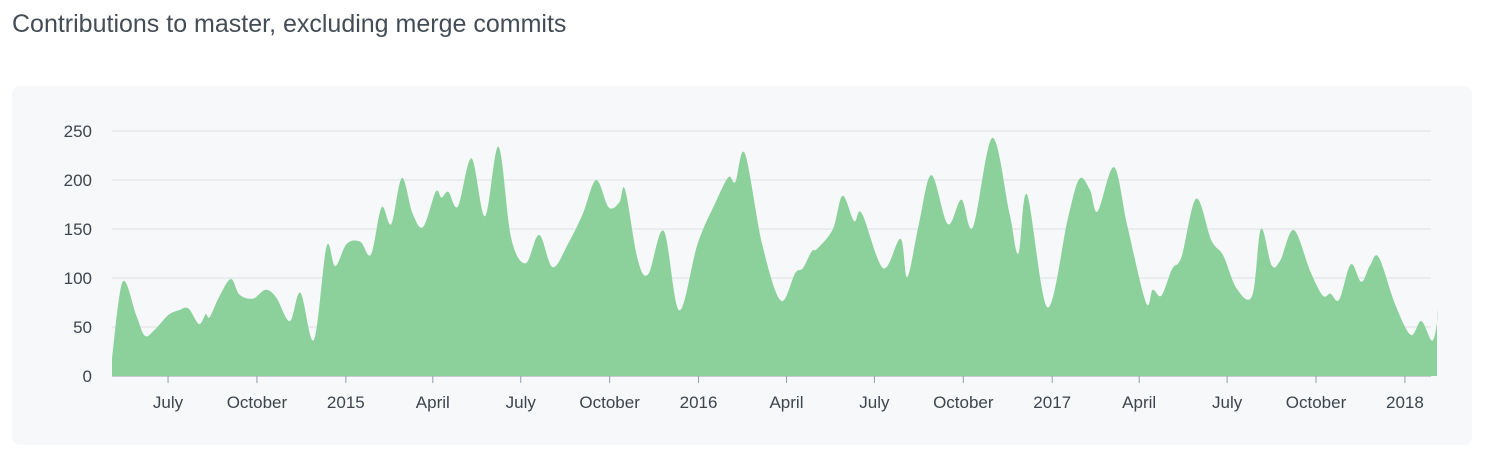 The height and width of the screenshot is (464, 1496). I want to click on y-tick-label: 150, so click(78, 229).